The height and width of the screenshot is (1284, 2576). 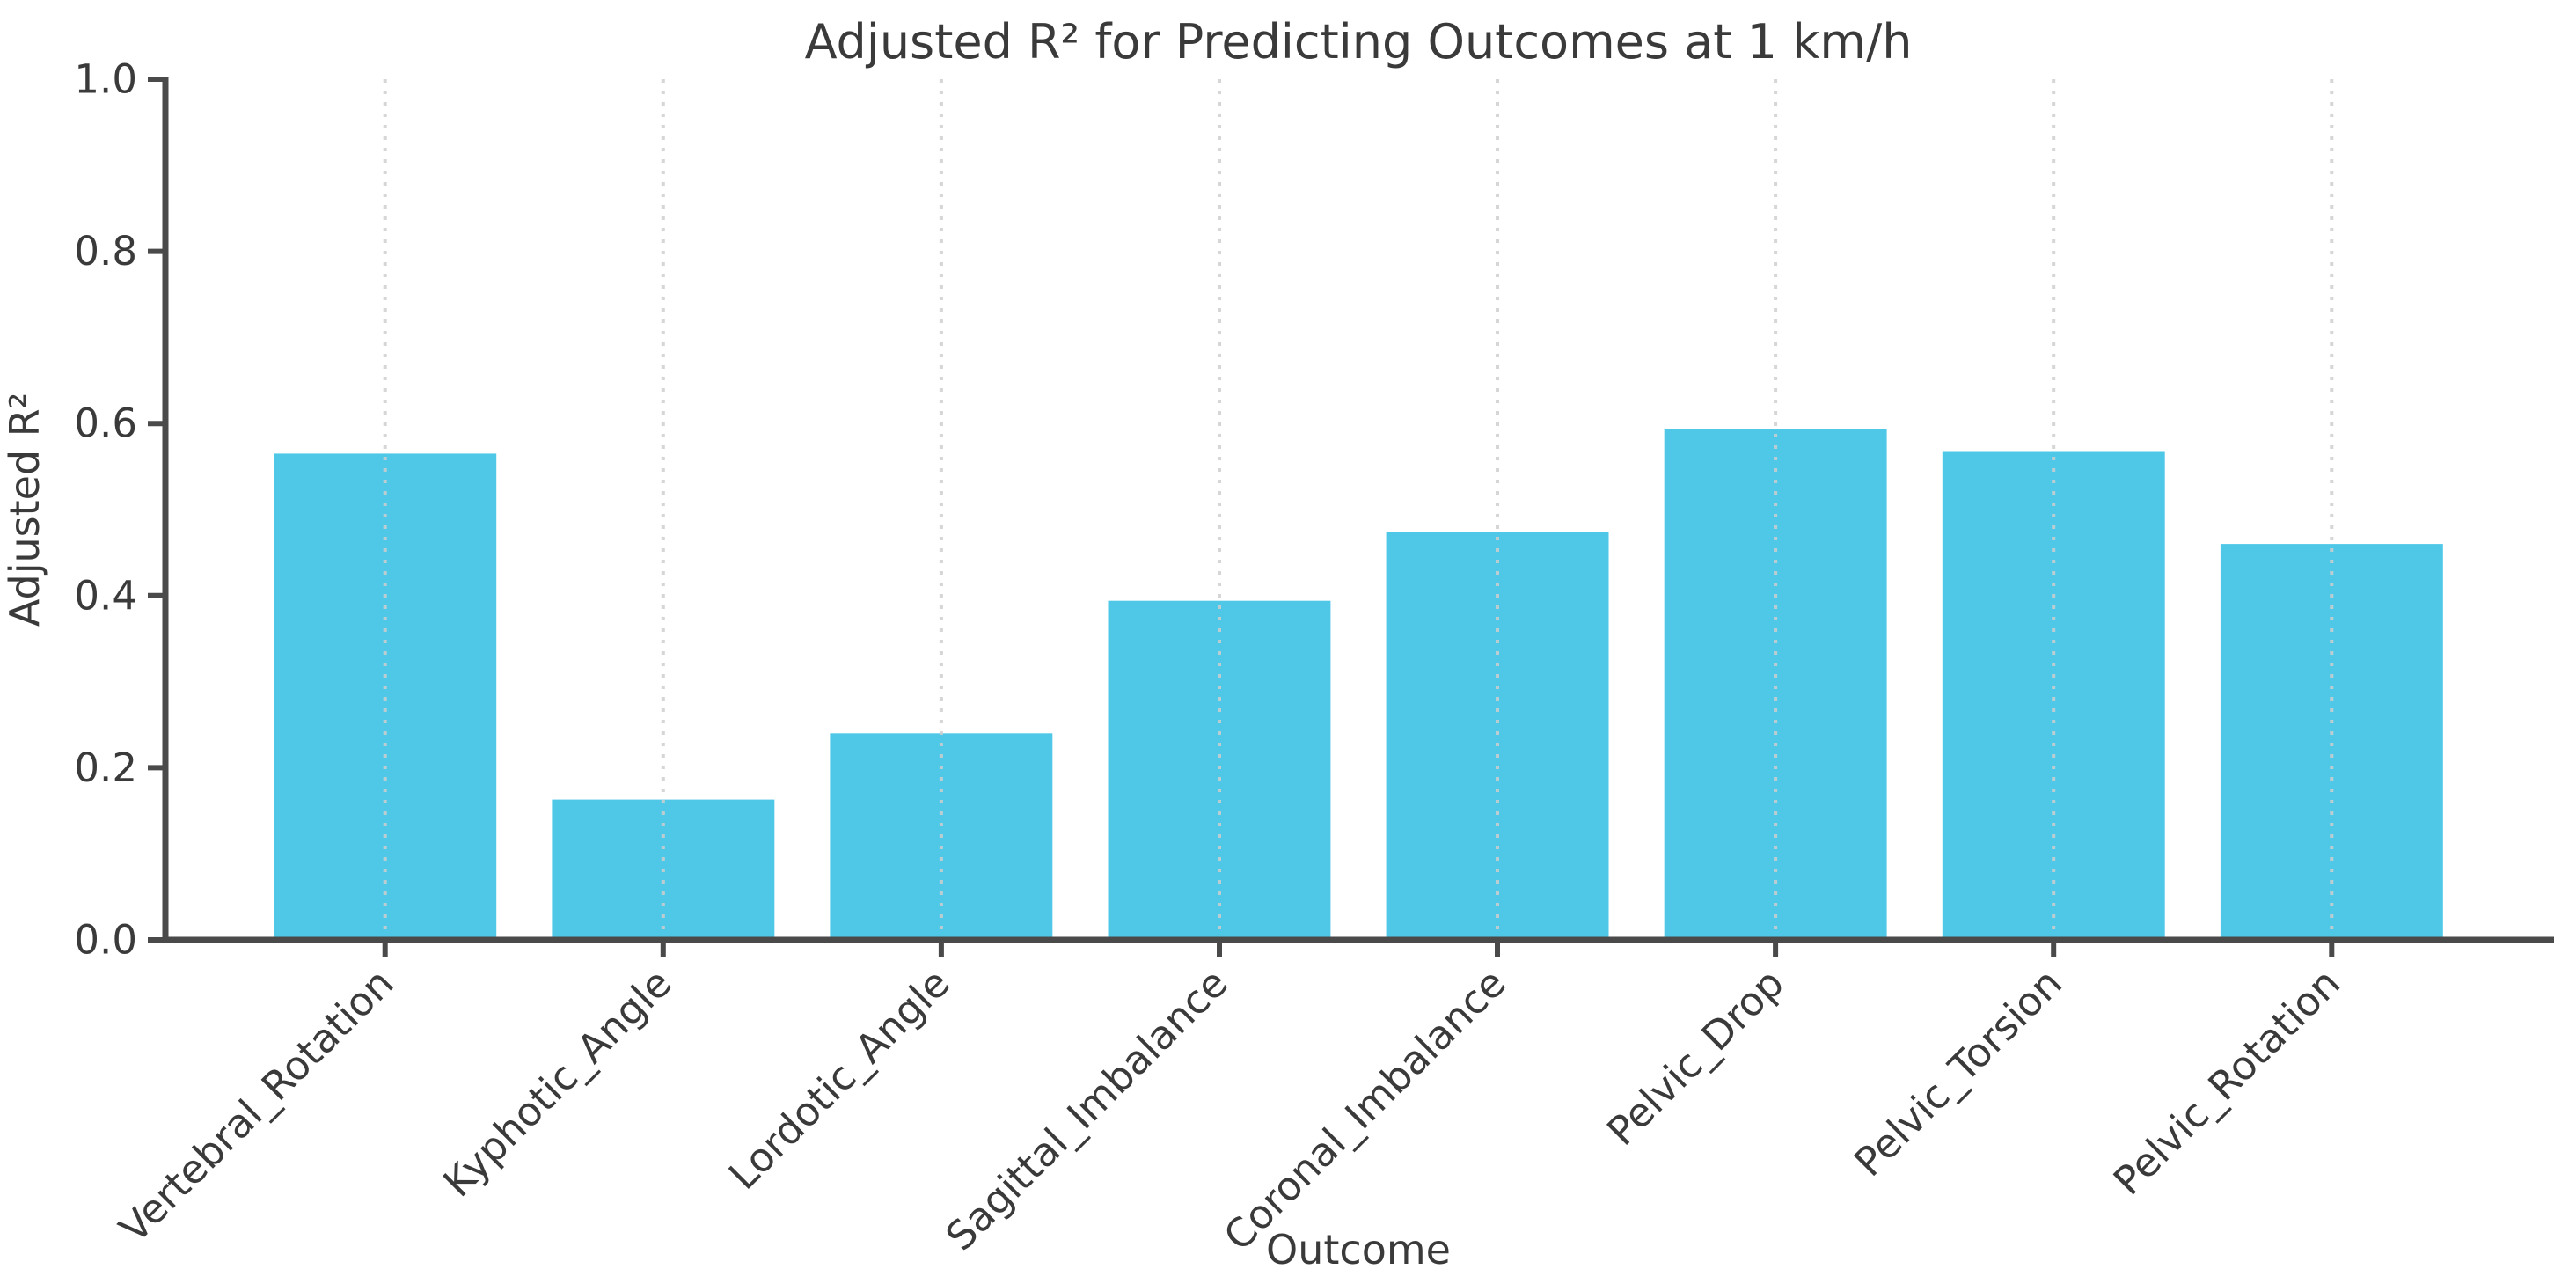 I want to click on ytick-group: 0.0 0.2 0.4 0.6 0.8 1.0, so click(x=120, y=510).